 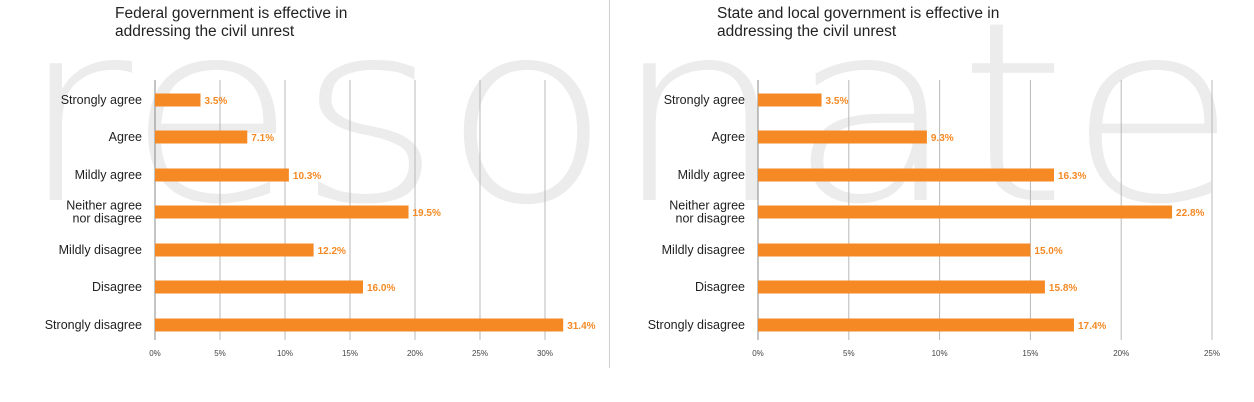 What do you see at coordinates (581, 326) in the screenshot?
I see `value-label: 31.4%` at bounding box center [581, 326].